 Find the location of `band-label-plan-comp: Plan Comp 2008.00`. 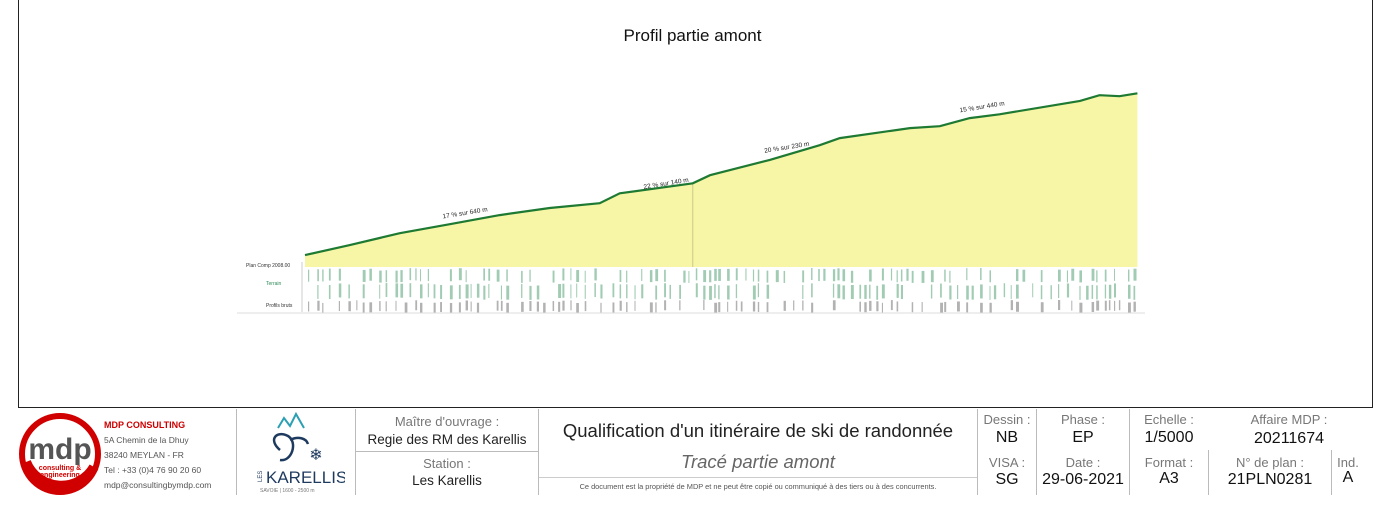

band-label-plan-comp: Plan Comp 2008.00 is located at coordinates (268, 266).